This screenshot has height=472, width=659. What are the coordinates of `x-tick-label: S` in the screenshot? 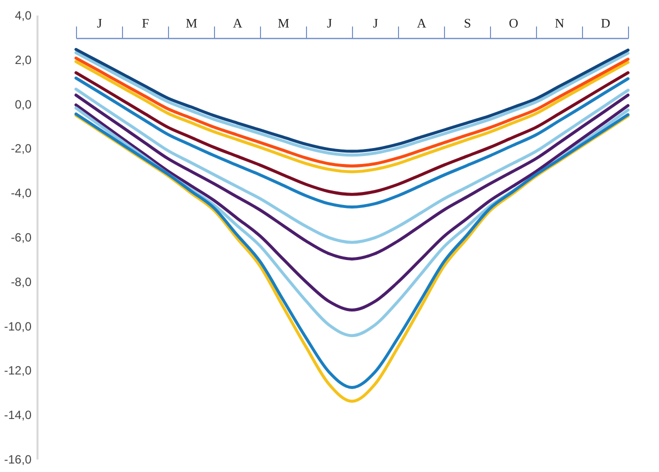 It's located at (468, 23).